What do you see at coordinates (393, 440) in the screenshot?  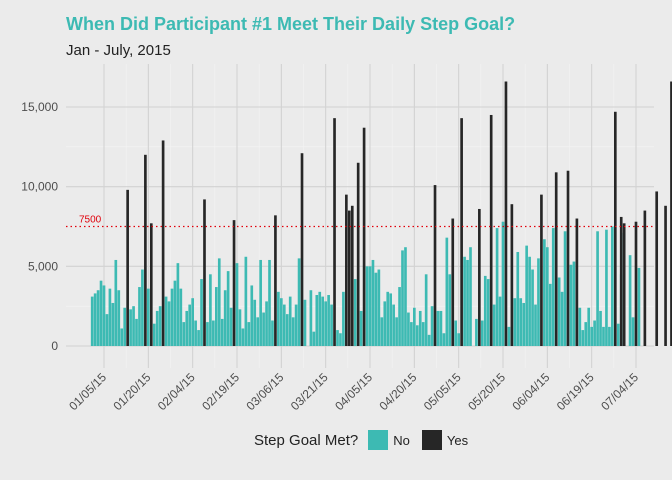 I see `legend-item-no: No` at bounding box center [393, 440].